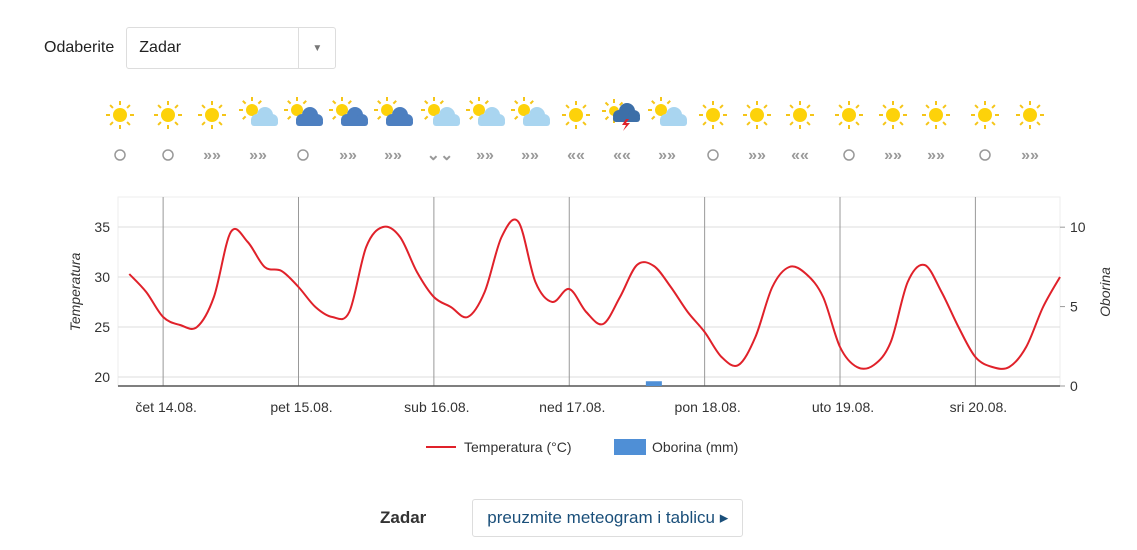 This screenshot has height=550, width=1137. Describe the element at coordinates (630, 447) in the screenshot. I see `legend-swatch` at that location.